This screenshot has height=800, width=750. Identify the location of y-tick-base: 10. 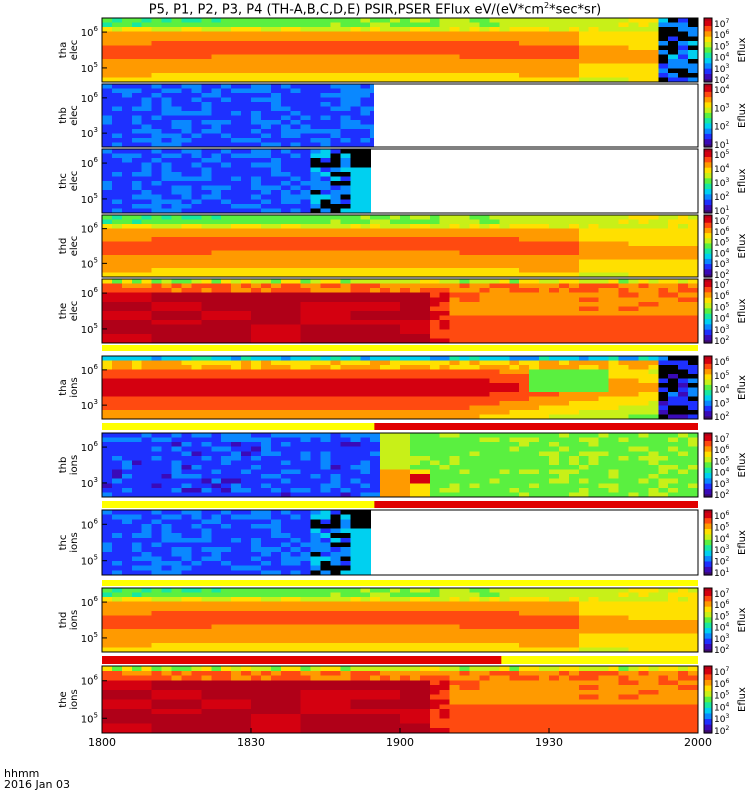
(87, 99).